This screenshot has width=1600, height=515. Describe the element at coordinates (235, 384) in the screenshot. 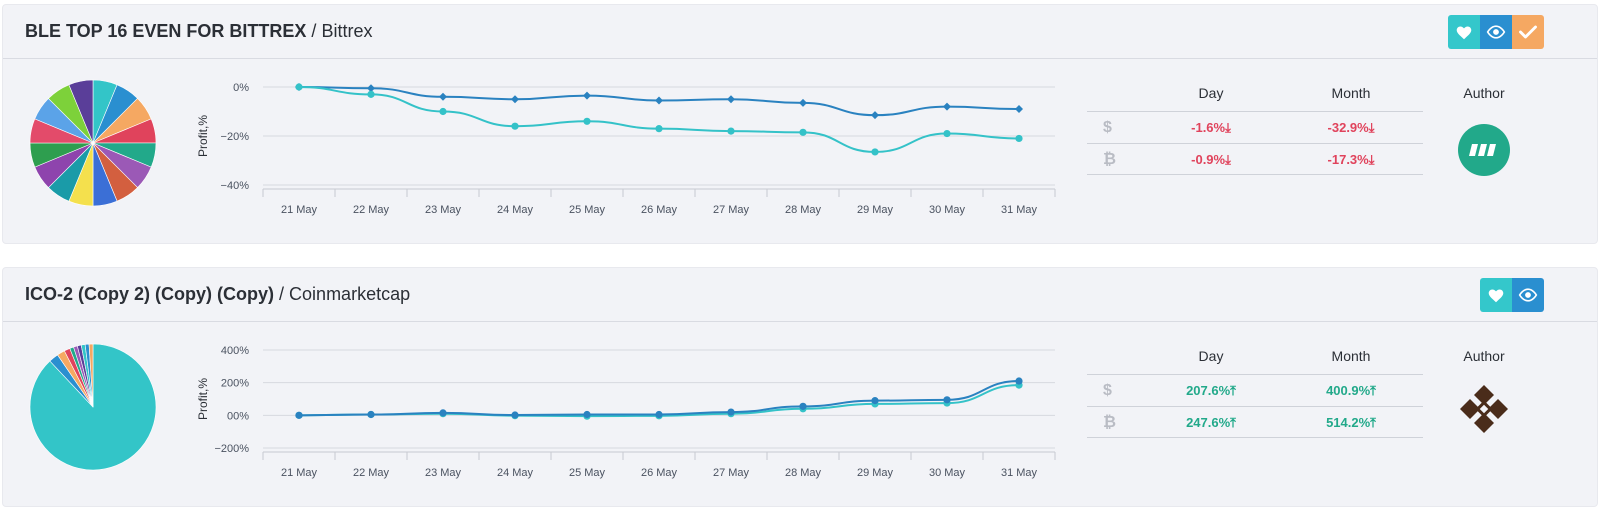

I see `y-tick-label: 200%` at that location.